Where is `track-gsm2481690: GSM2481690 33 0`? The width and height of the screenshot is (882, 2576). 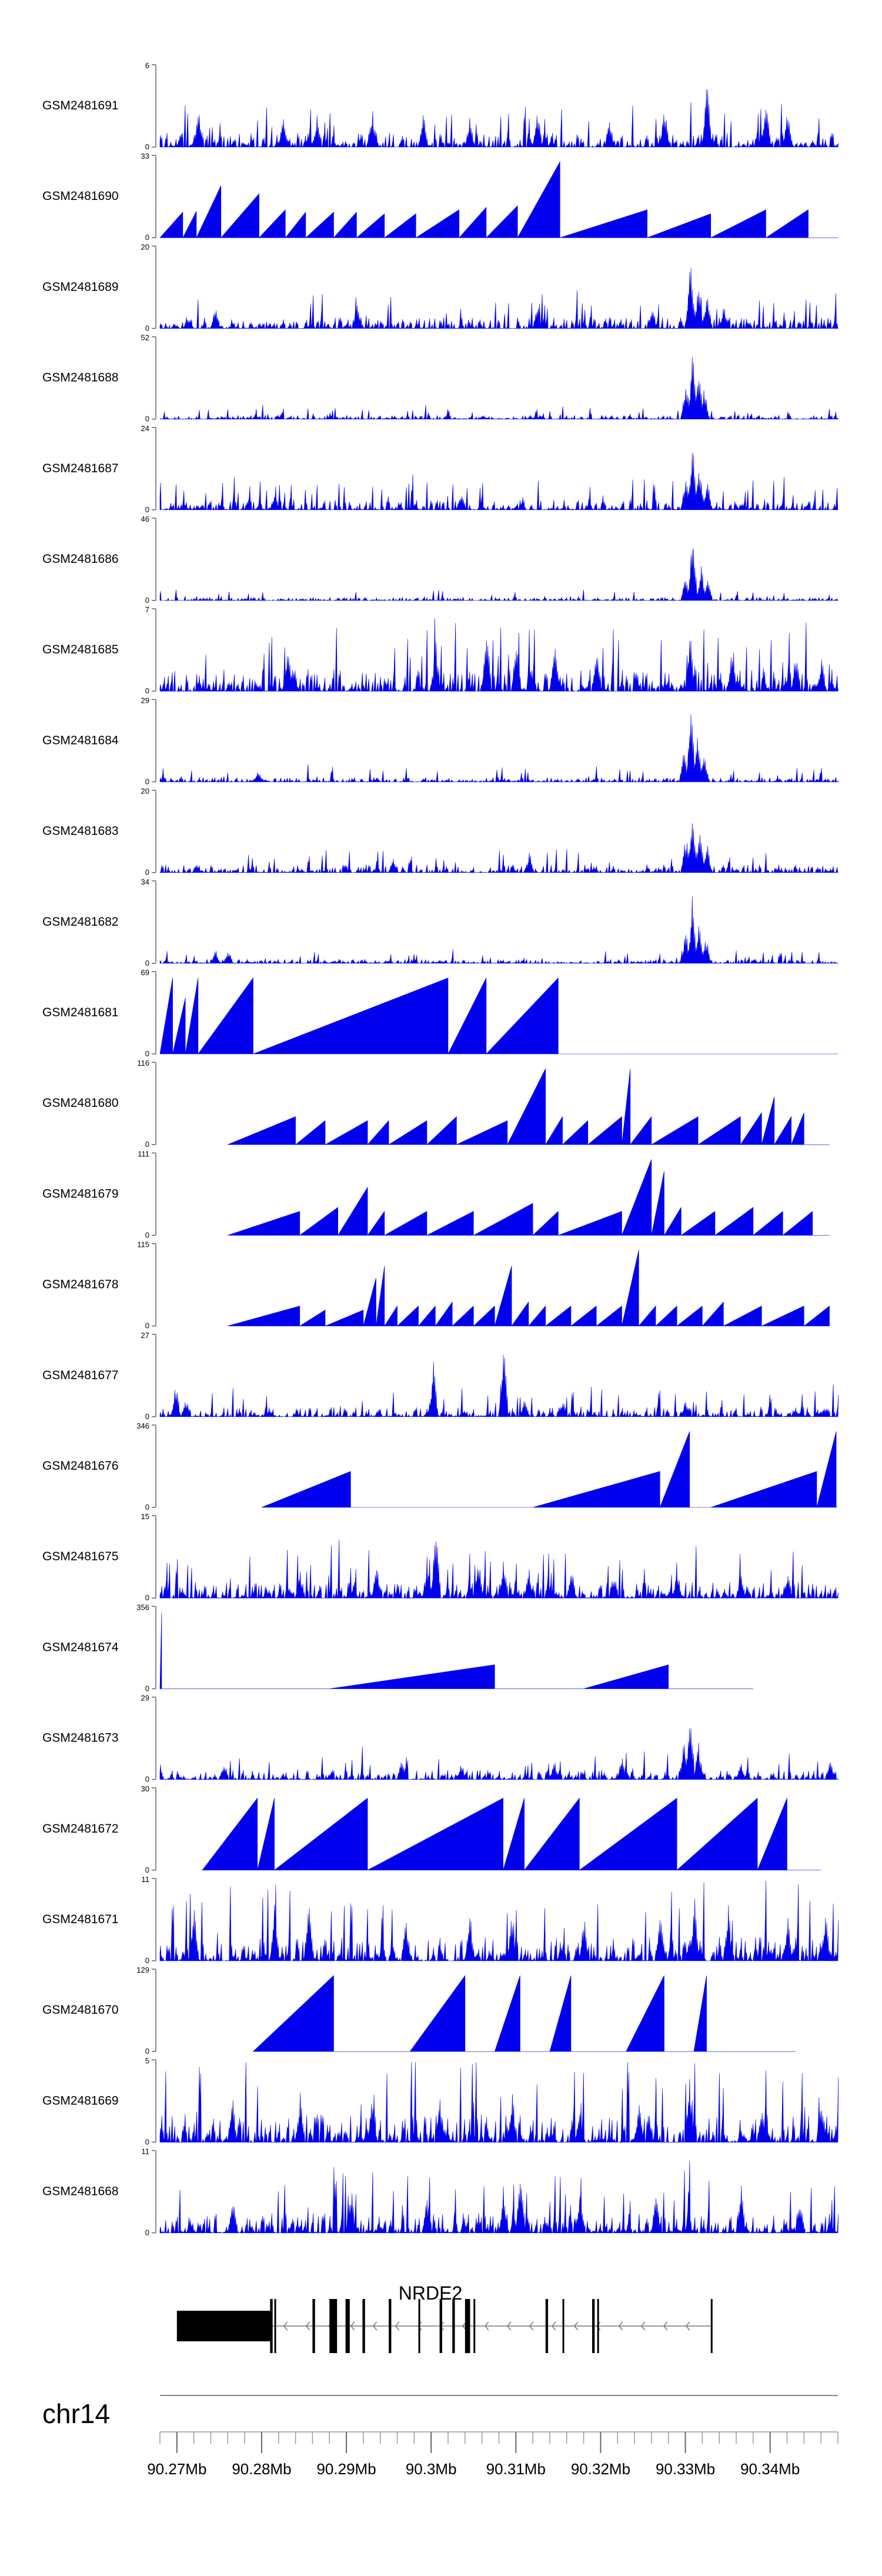
track-gsm2481690: GSM2481690 33 0 is located at coordinates (440, 197).